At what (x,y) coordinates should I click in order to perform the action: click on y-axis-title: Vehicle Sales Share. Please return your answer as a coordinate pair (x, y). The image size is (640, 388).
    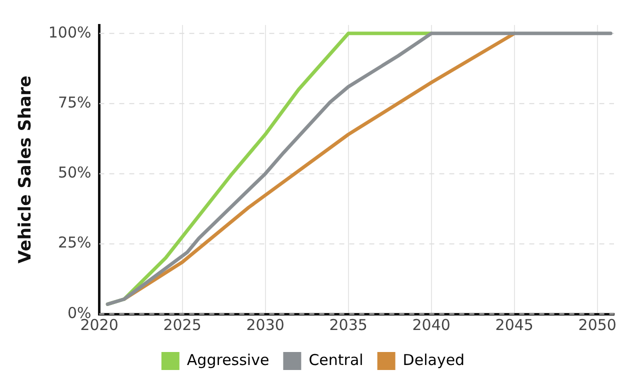
    Looking at the image, I should click on (26, 170).